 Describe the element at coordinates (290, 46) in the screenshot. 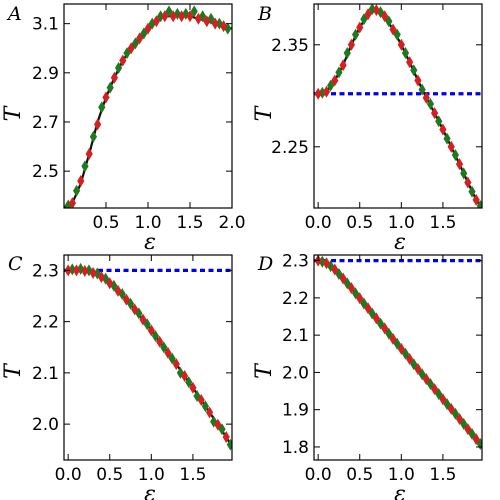

I see `y-tick-label: 2.35` at that location.